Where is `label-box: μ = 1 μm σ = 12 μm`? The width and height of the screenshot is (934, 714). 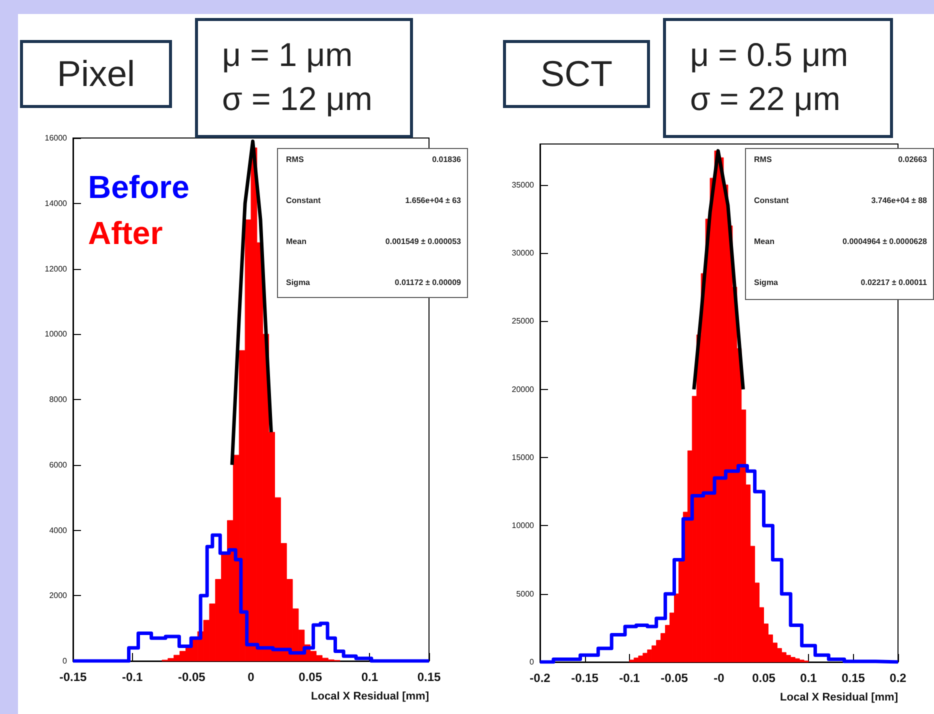 label-box: μ = 1 μm σ = 12 μm is located at coordinates (304, 78).